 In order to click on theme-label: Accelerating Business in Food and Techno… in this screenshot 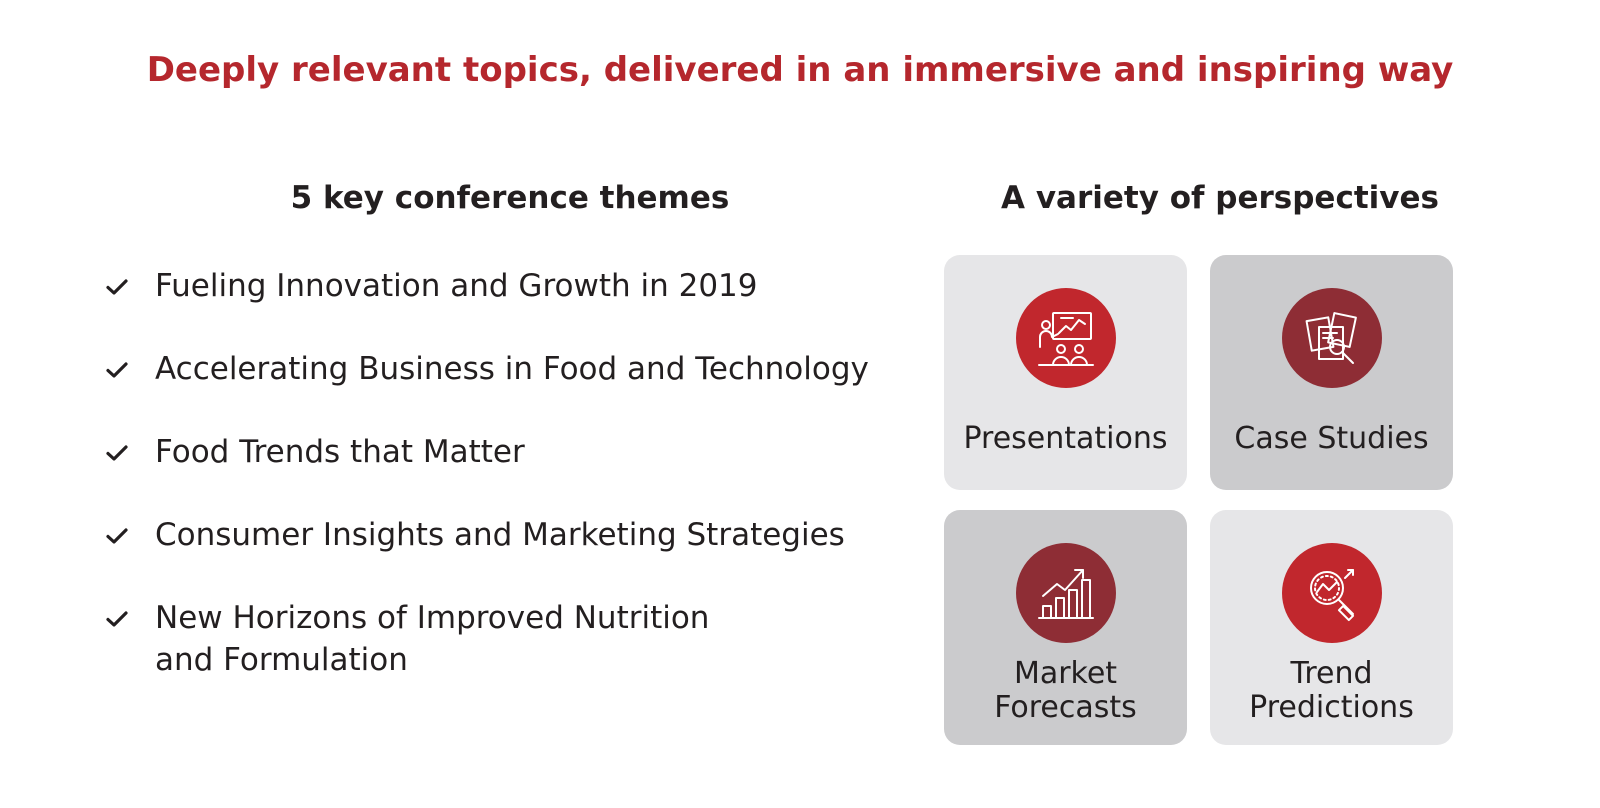, I will do `click(512, 369)`.